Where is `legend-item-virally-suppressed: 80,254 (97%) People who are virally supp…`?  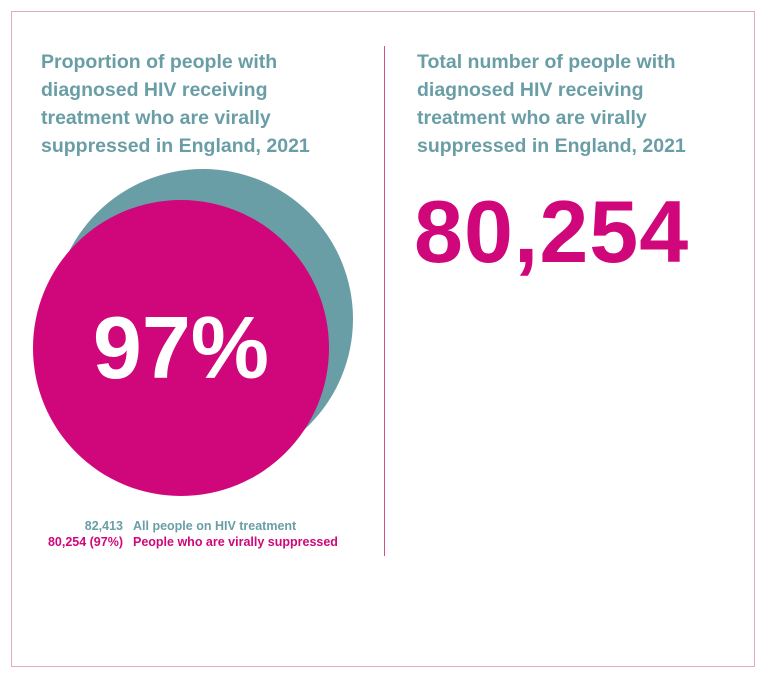 legend-item-virally-suppressed: 80,254 (97%) People who are virally supp… is located at coordinates (184, 542).